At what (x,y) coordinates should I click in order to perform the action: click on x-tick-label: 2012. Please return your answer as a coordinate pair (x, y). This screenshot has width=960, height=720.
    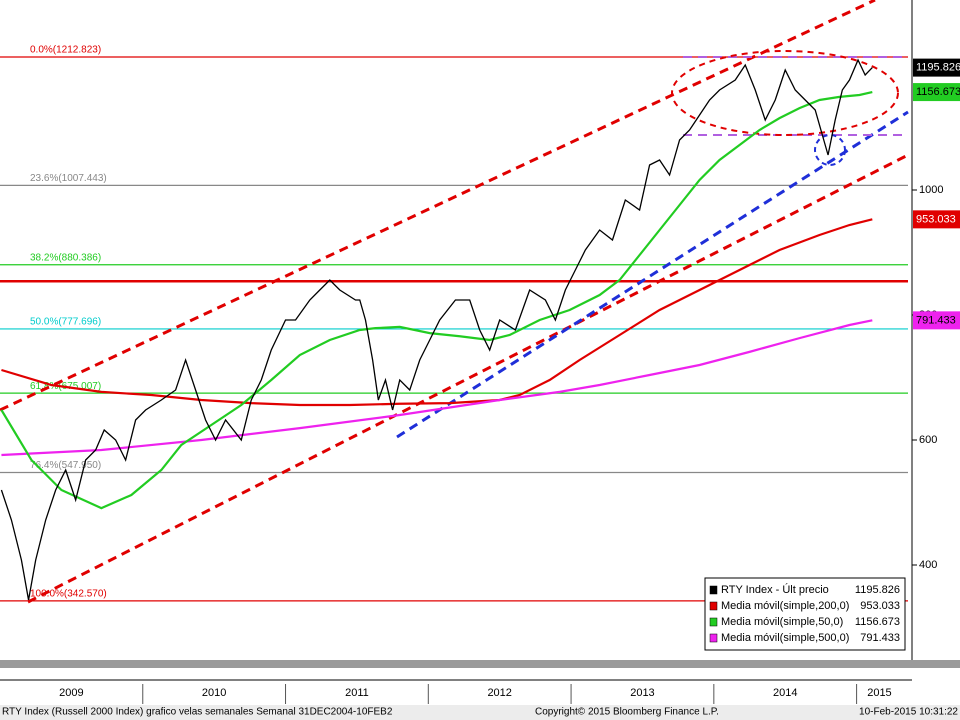
    Looking at the image, I should click on (499, 693).